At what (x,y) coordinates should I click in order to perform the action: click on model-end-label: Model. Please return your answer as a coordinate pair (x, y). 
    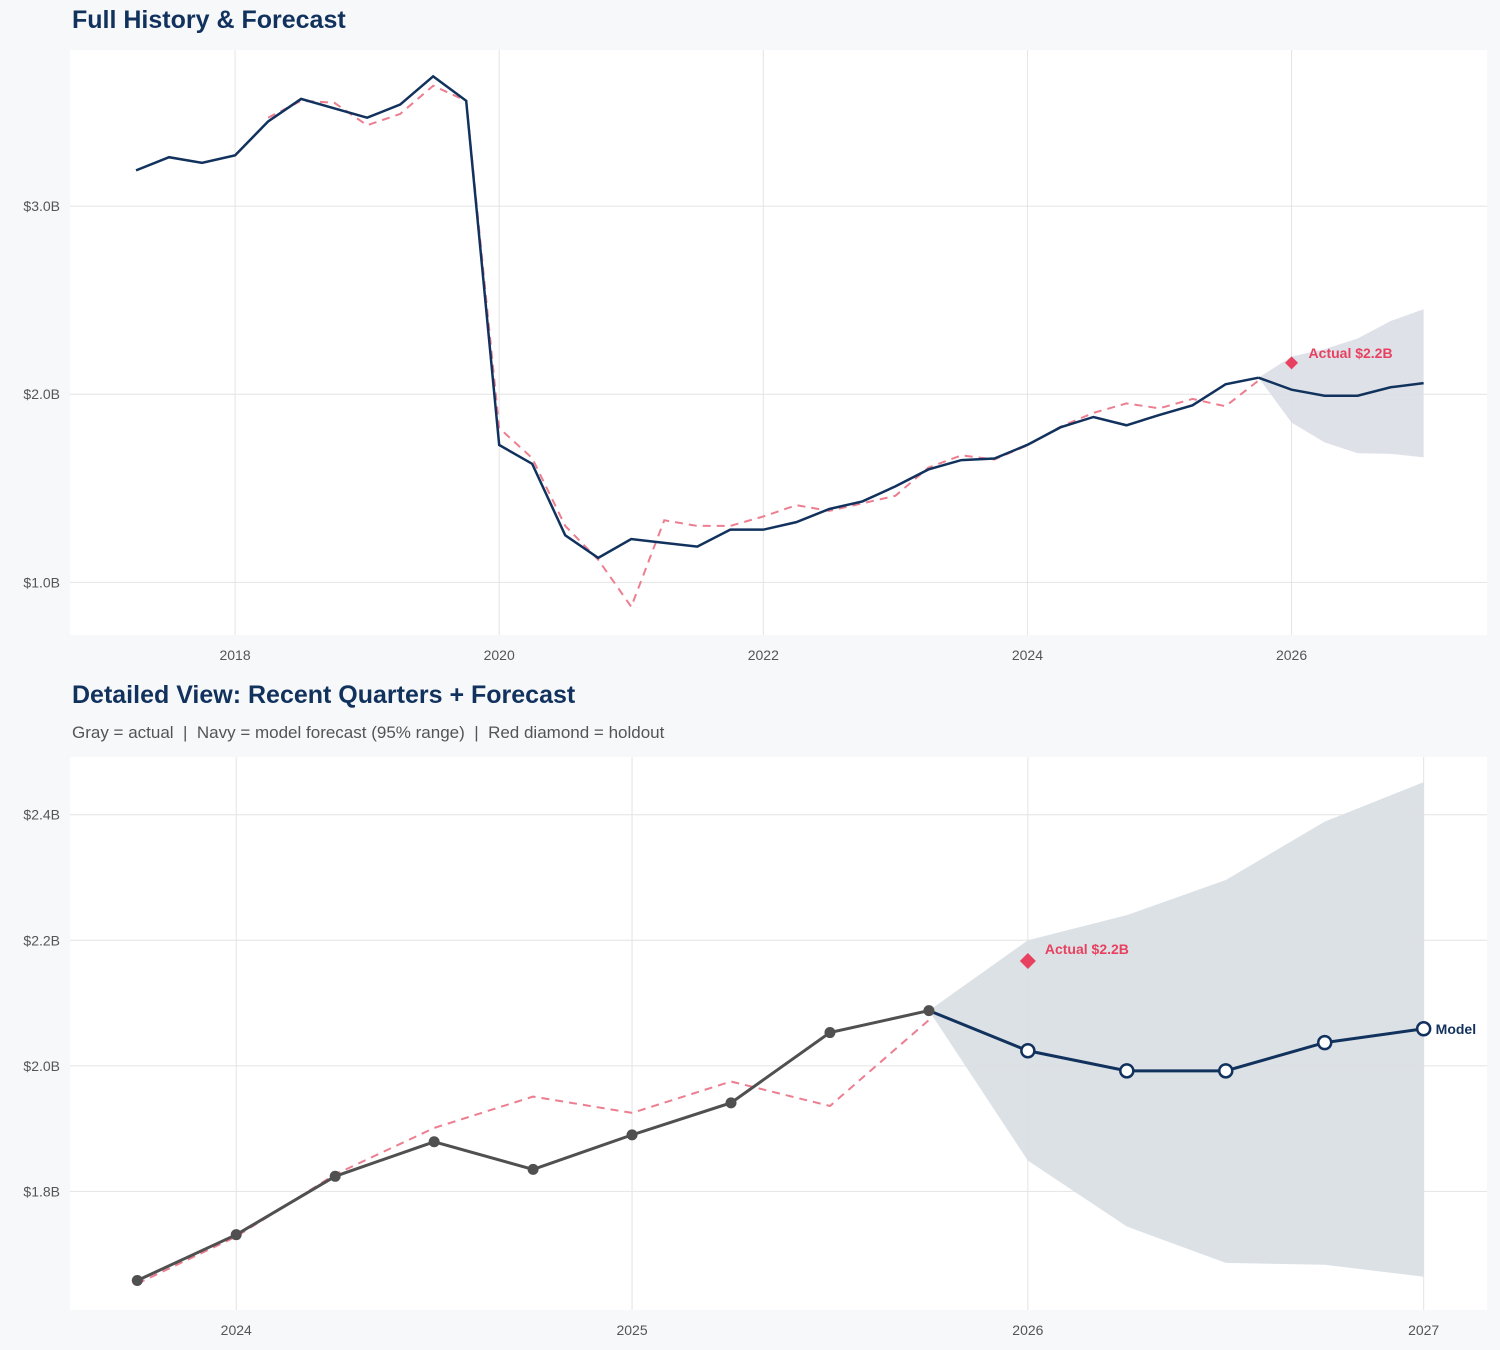
    Looking at the image, I should click on (1456, 1029).